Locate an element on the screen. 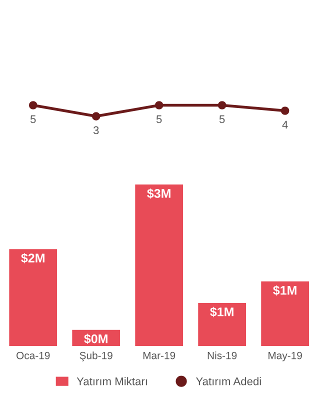 Image resolution: width=324 pixels, height=400 pixels. x-tick-label: Oca-19 is located at coordinates (33, 356).